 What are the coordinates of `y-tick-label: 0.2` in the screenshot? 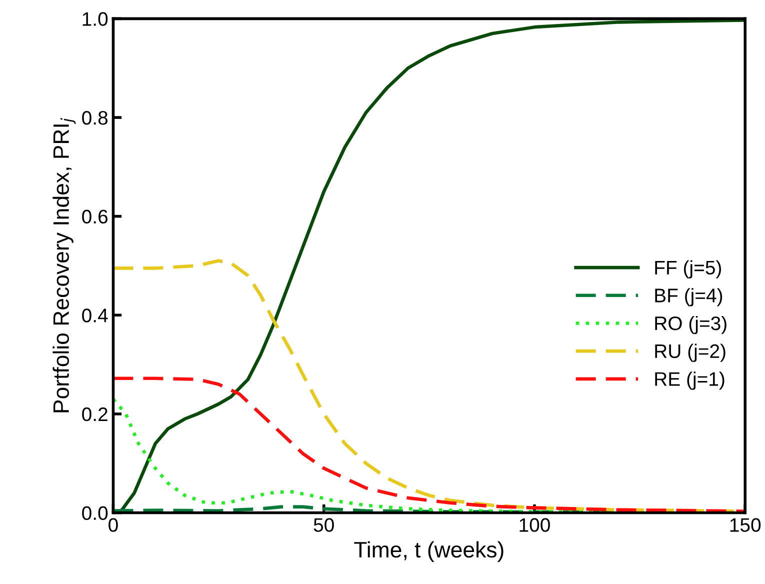 It's located at (95, 414).